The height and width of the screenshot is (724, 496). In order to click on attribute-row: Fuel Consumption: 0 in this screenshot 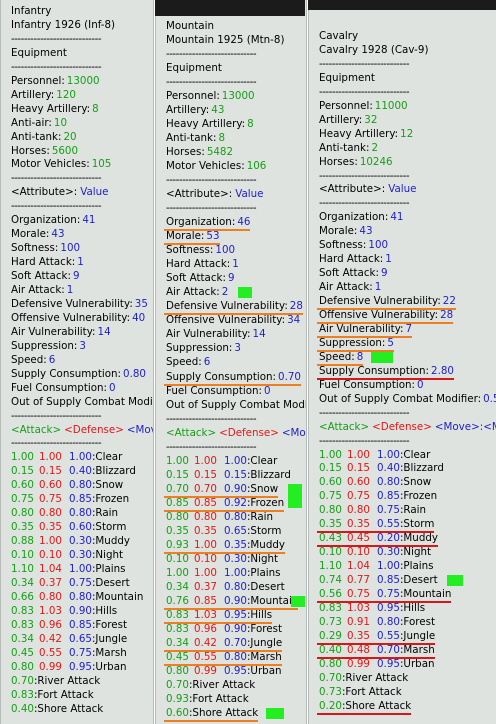, I will do `click(63, 388)`.